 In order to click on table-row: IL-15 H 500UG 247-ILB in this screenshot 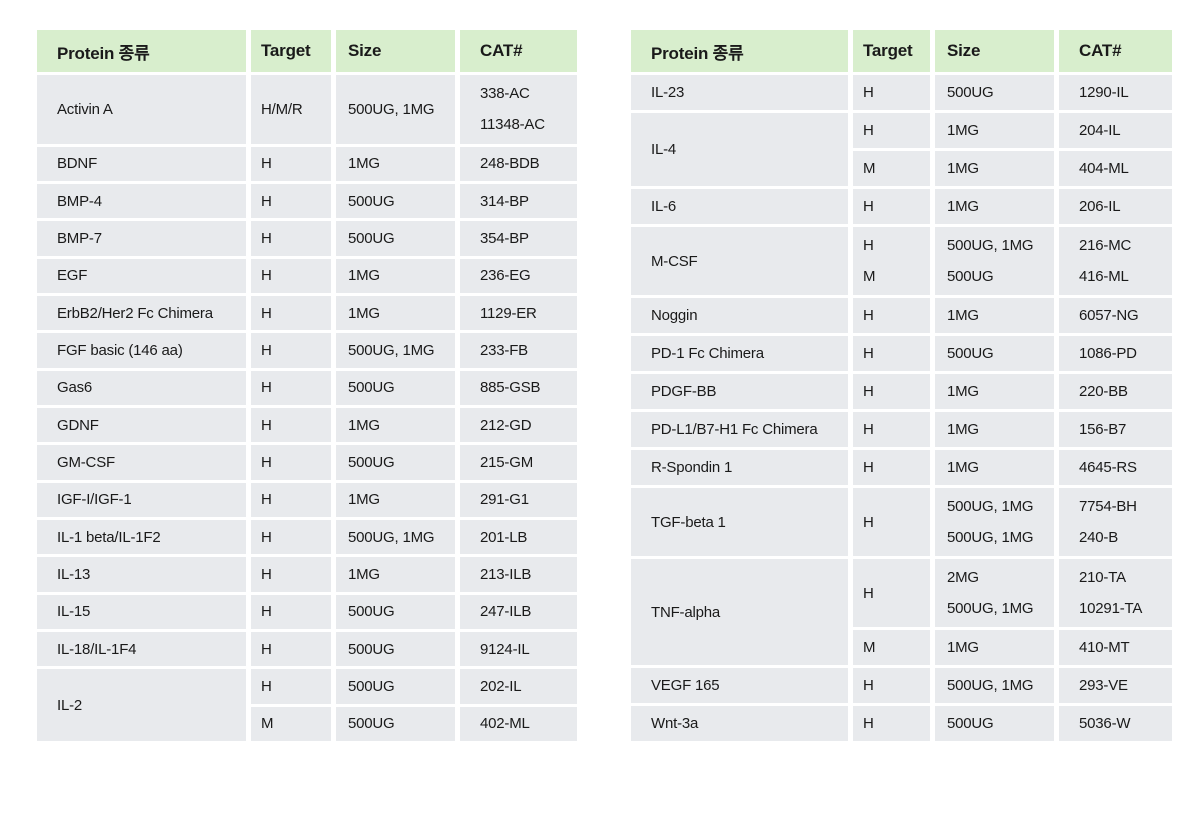, I will do `click(307, 611)`.